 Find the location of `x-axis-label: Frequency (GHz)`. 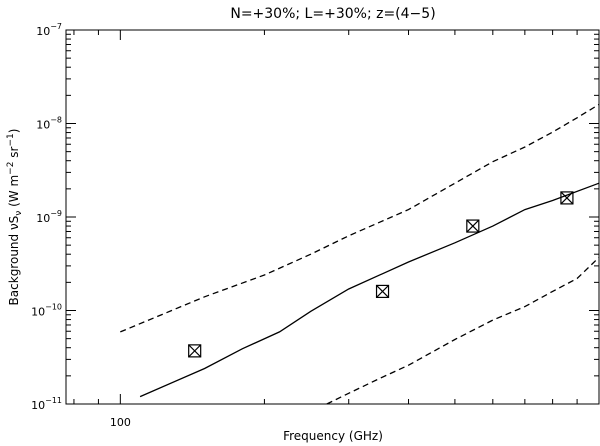

x-axis-label: Frequency (GHz) is located at coordinates (333, 436).